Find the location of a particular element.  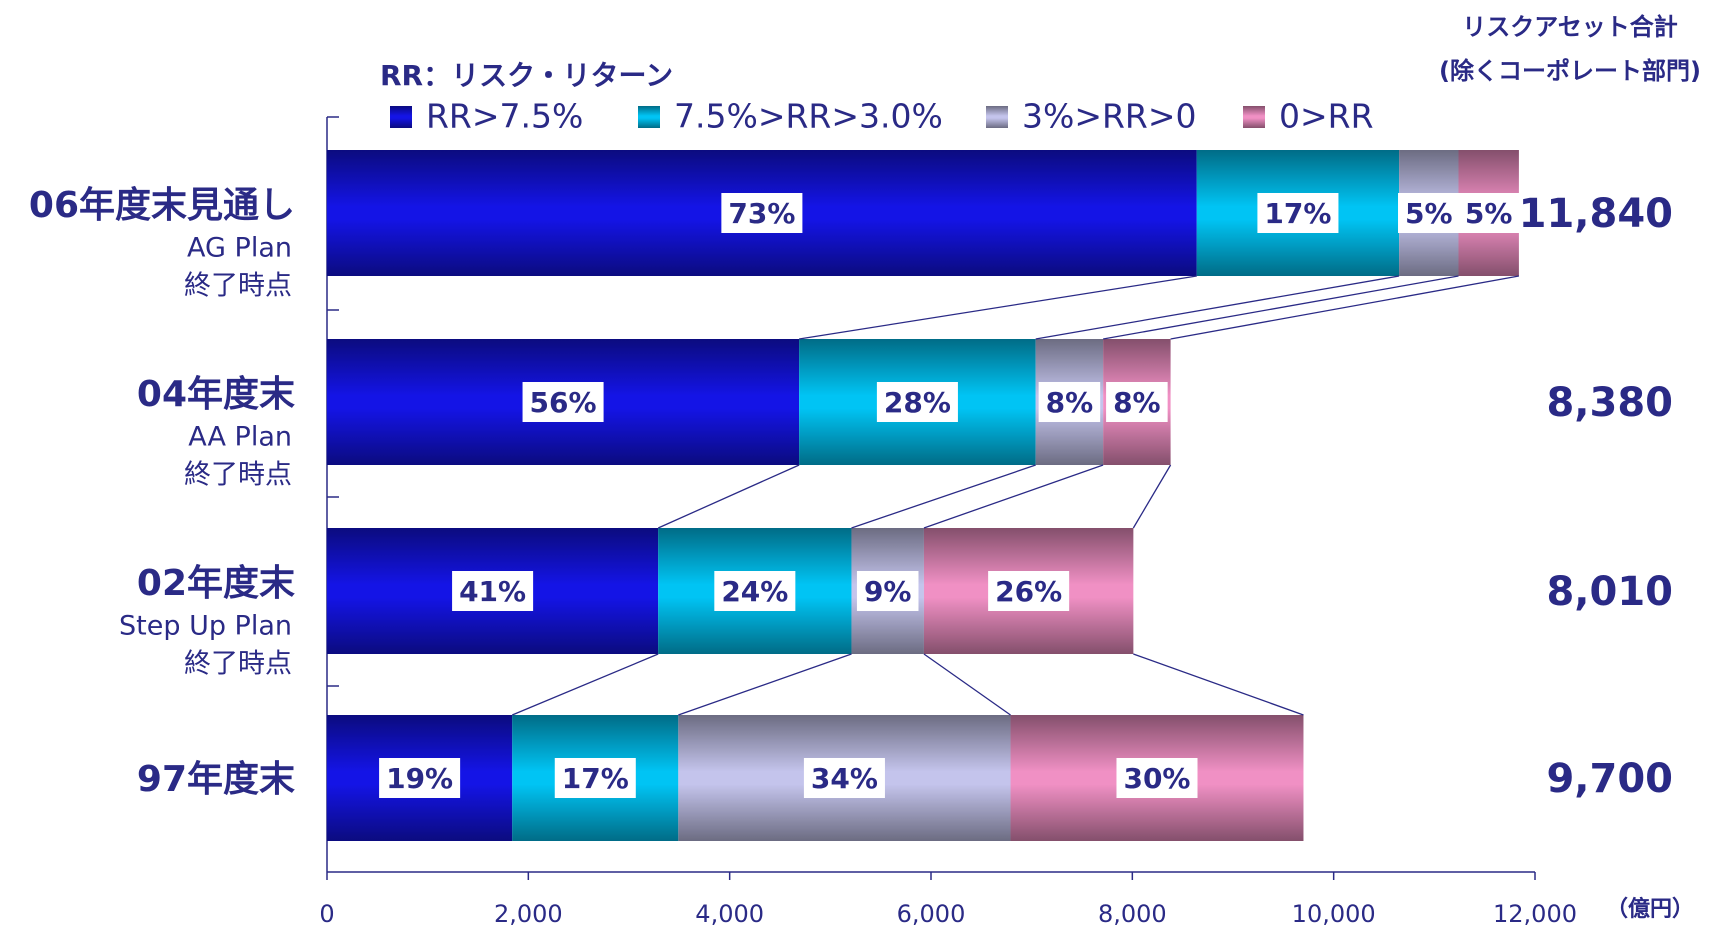

x-tick-label: 4,000 is located at coordinates (729, 914).